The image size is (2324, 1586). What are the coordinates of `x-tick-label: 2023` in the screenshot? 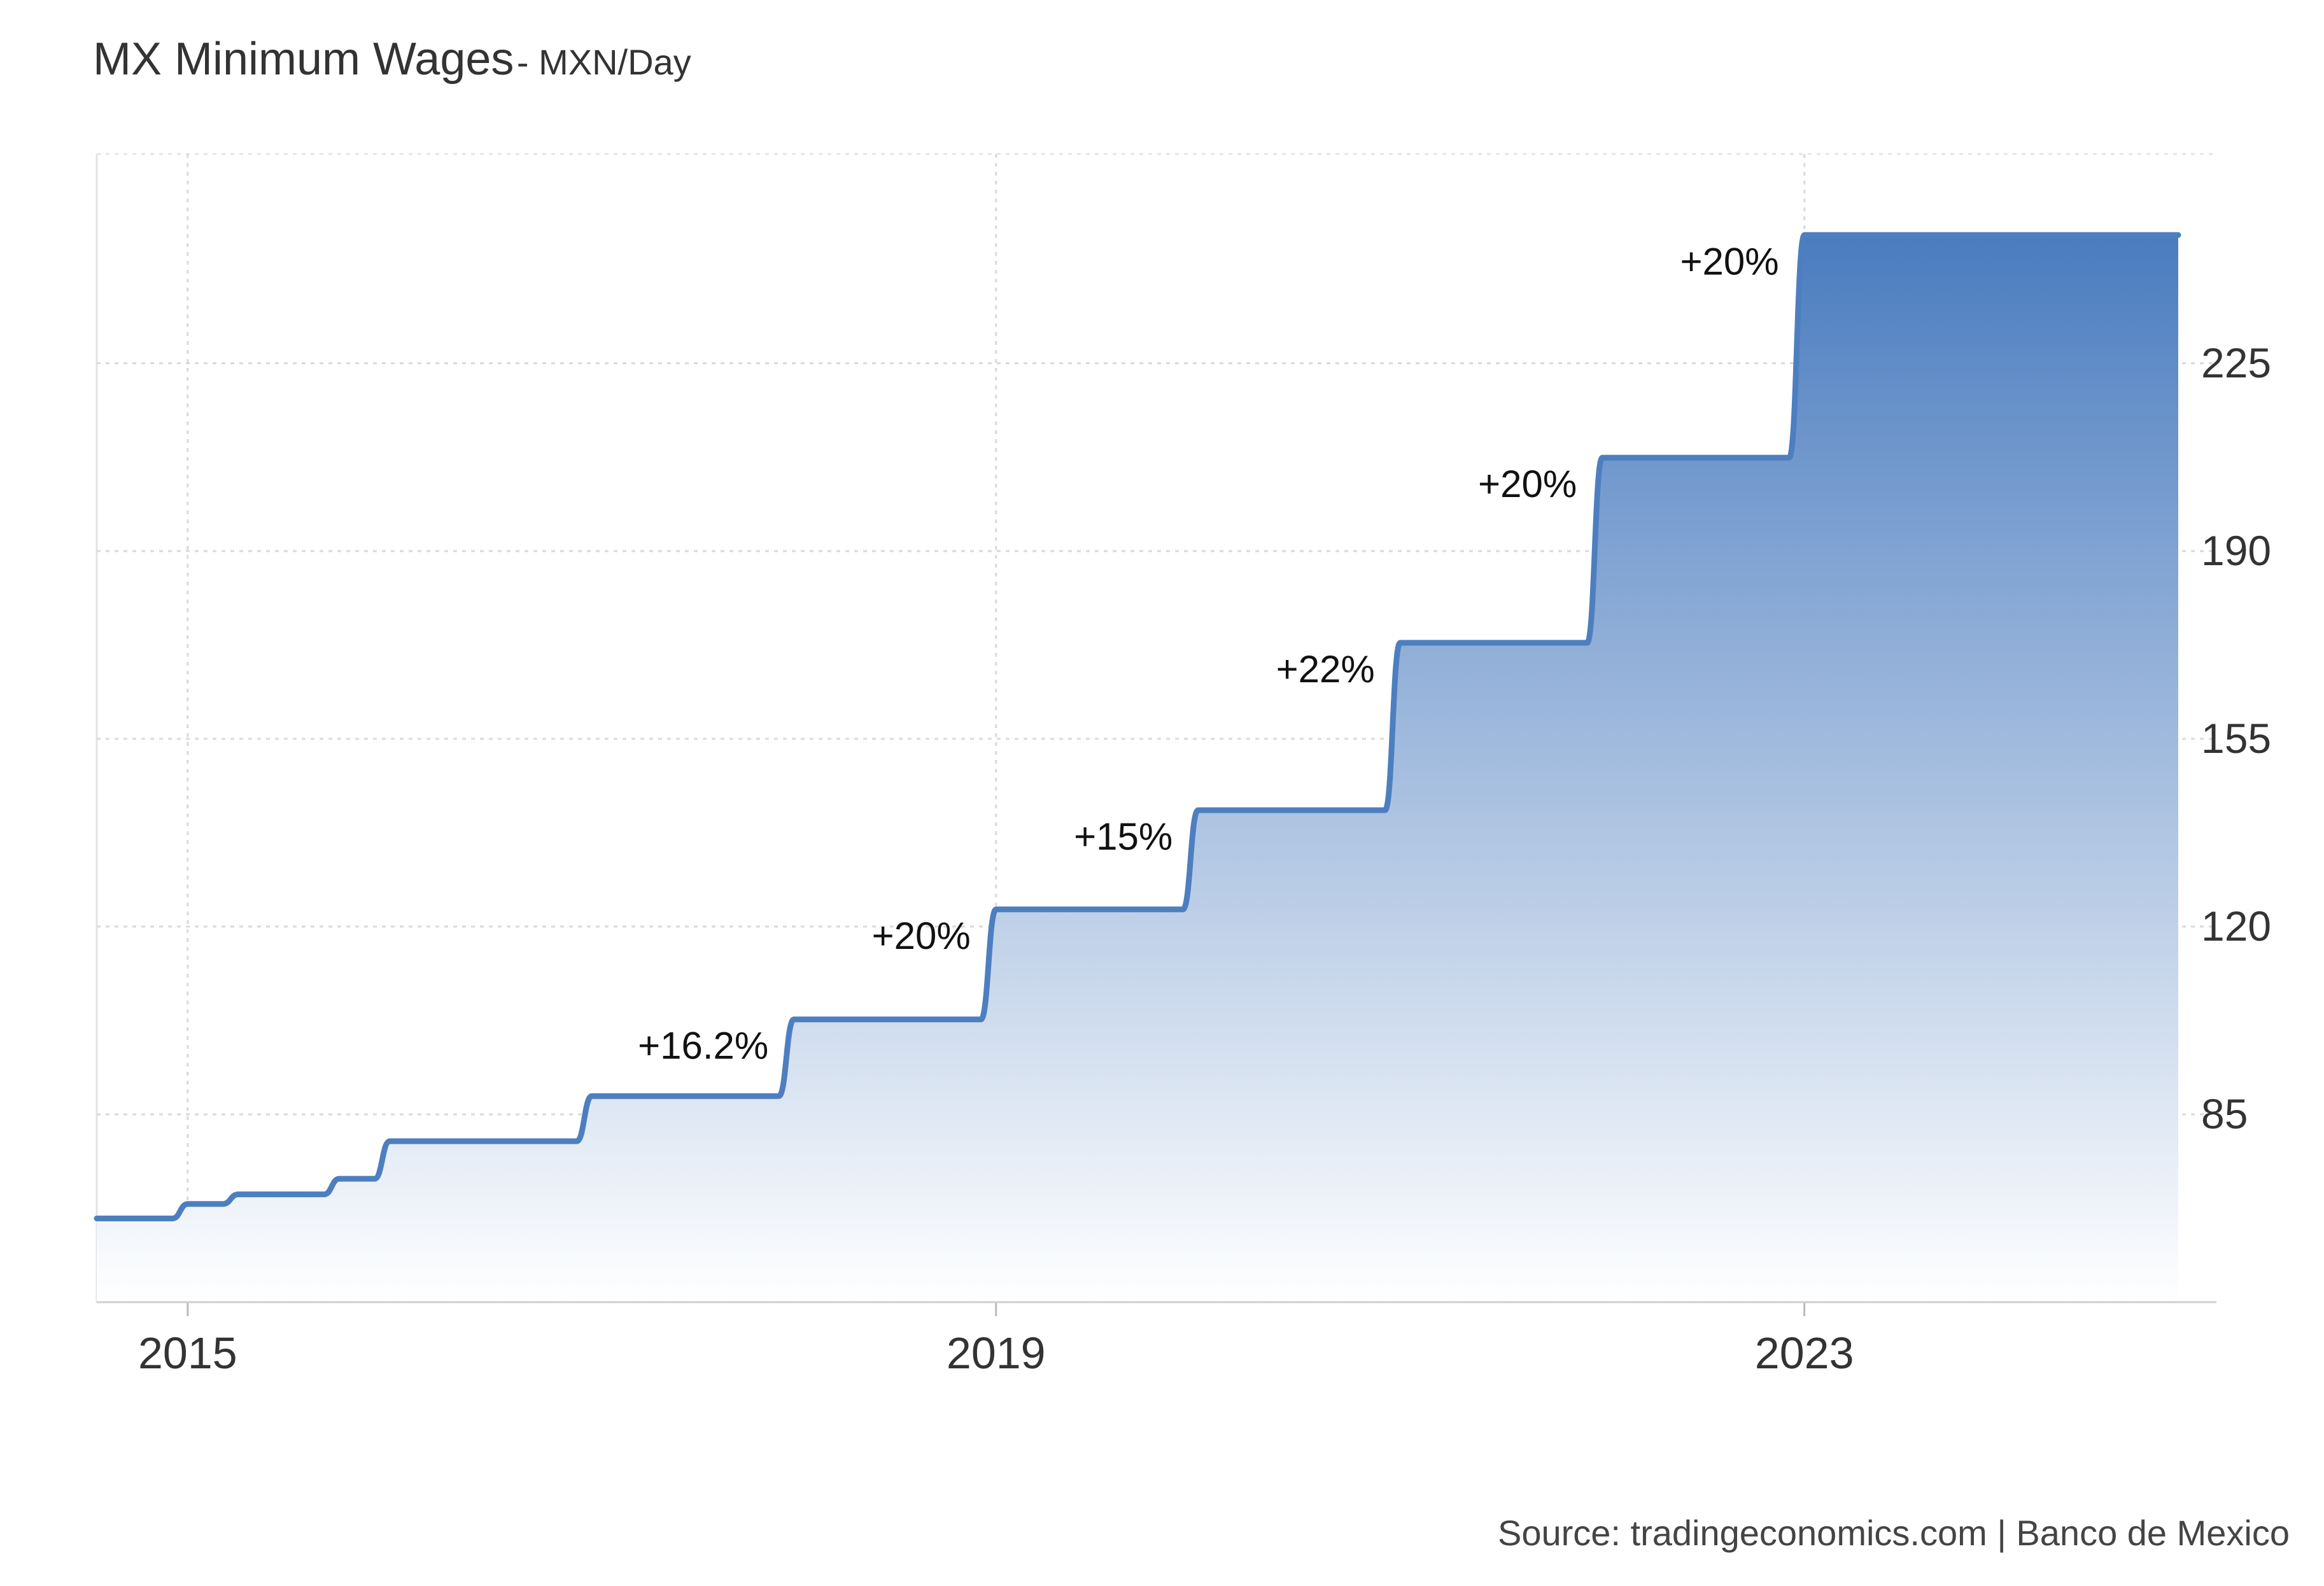 It's located at (1805, 1353).